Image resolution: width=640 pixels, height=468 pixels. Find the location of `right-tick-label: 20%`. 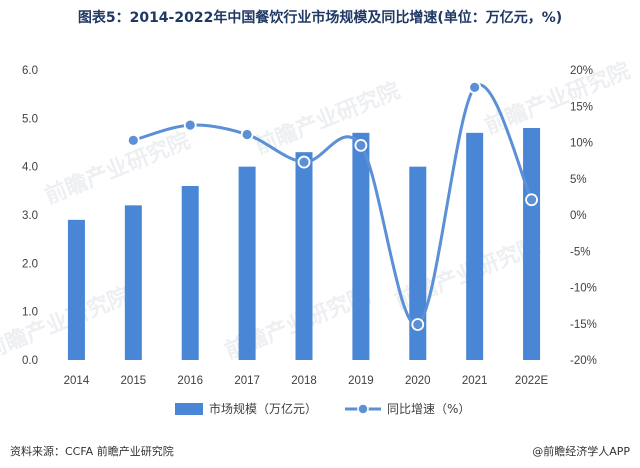

right-tick-label: 20% is located at coordinates (581, 71).